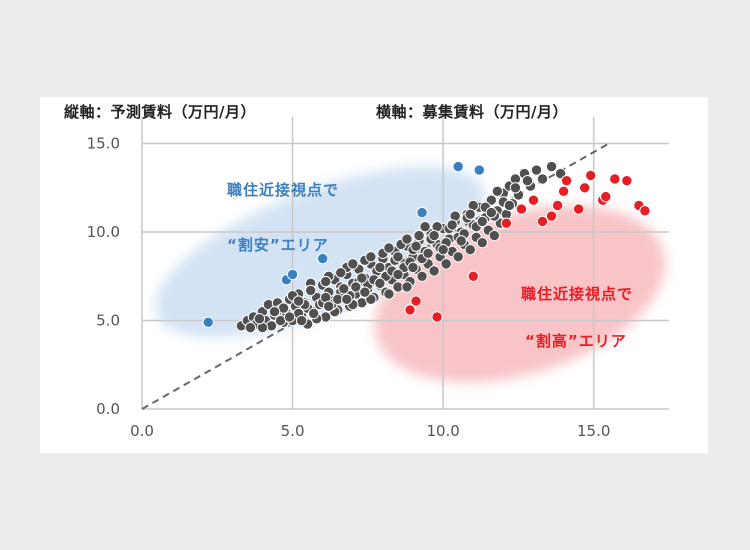  I want to click on x-tick-label: 5.0, so click(293, 431).